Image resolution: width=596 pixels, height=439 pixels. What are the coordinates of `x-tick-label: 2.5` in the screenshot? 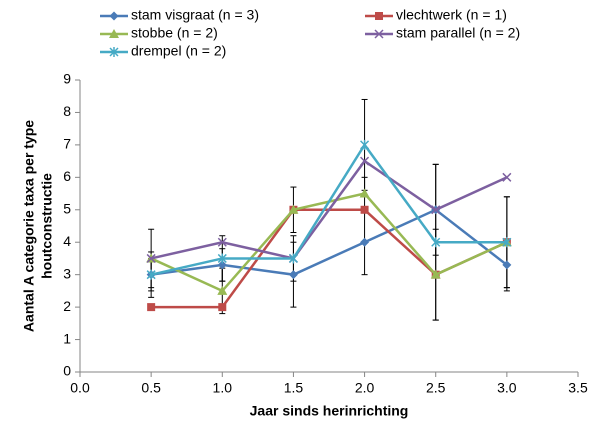 It's located at (436, 388).